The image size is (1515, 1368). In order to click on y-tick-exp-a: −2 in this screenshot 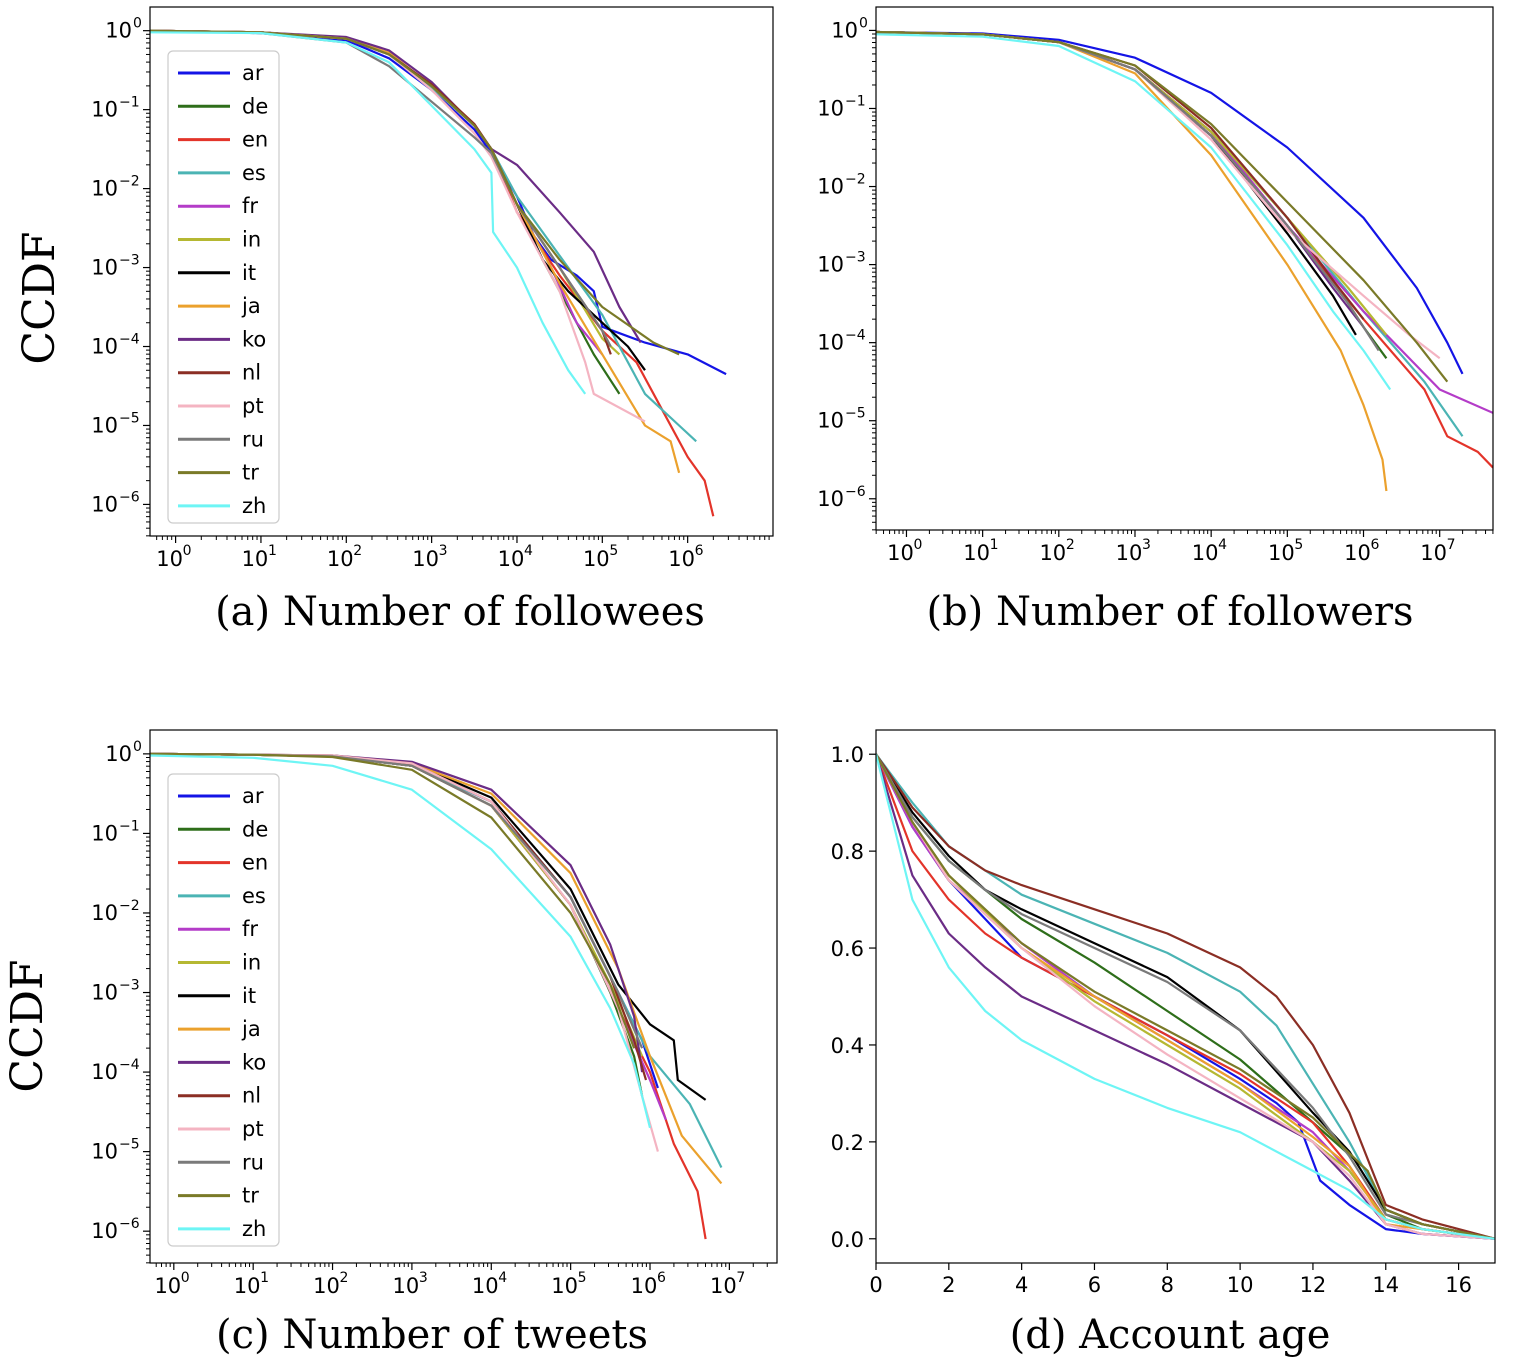, I will do `click(129, 182)`.